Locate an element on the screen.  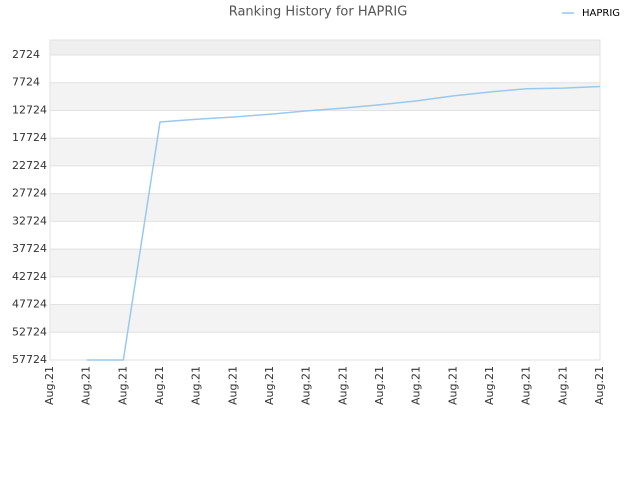
y-tick-label: 22724 is located at coordinates (29, 165).